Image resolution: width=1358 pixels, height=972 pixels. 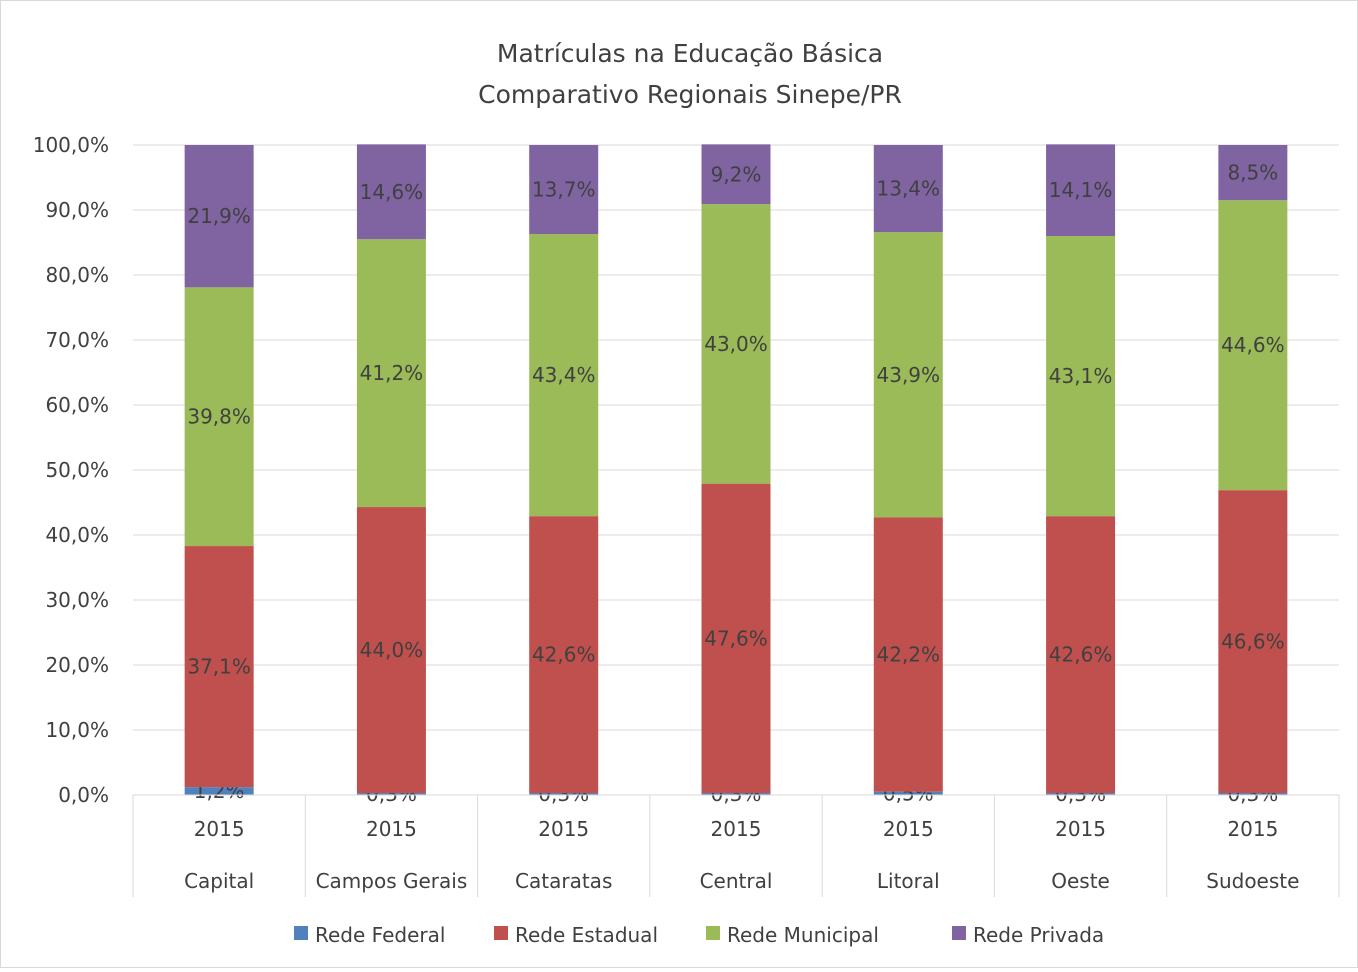 I want to click on legend-label: Rede Federal, so click(x=380, y=935).